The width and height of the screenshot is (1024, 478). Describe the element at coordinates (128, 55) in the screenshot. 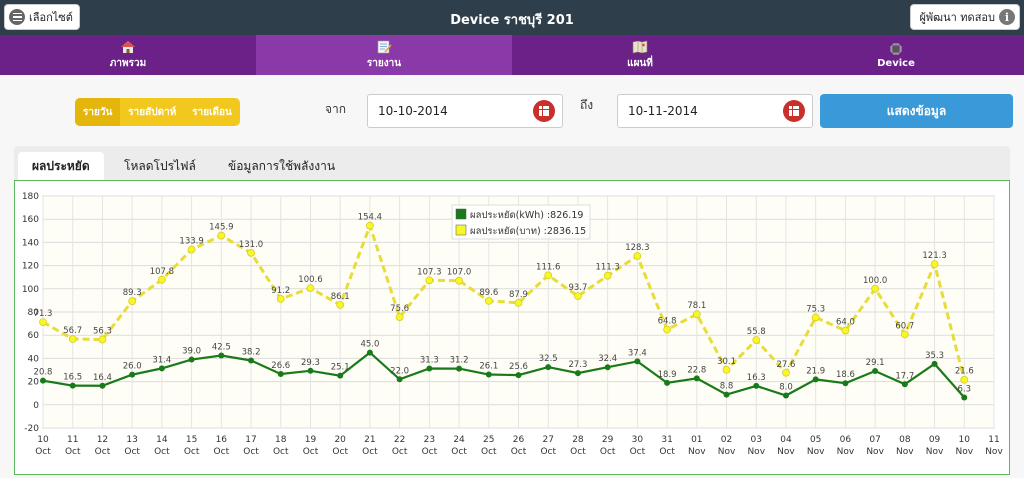

I see `nav-item-overview: ภาพรวม` at that location.